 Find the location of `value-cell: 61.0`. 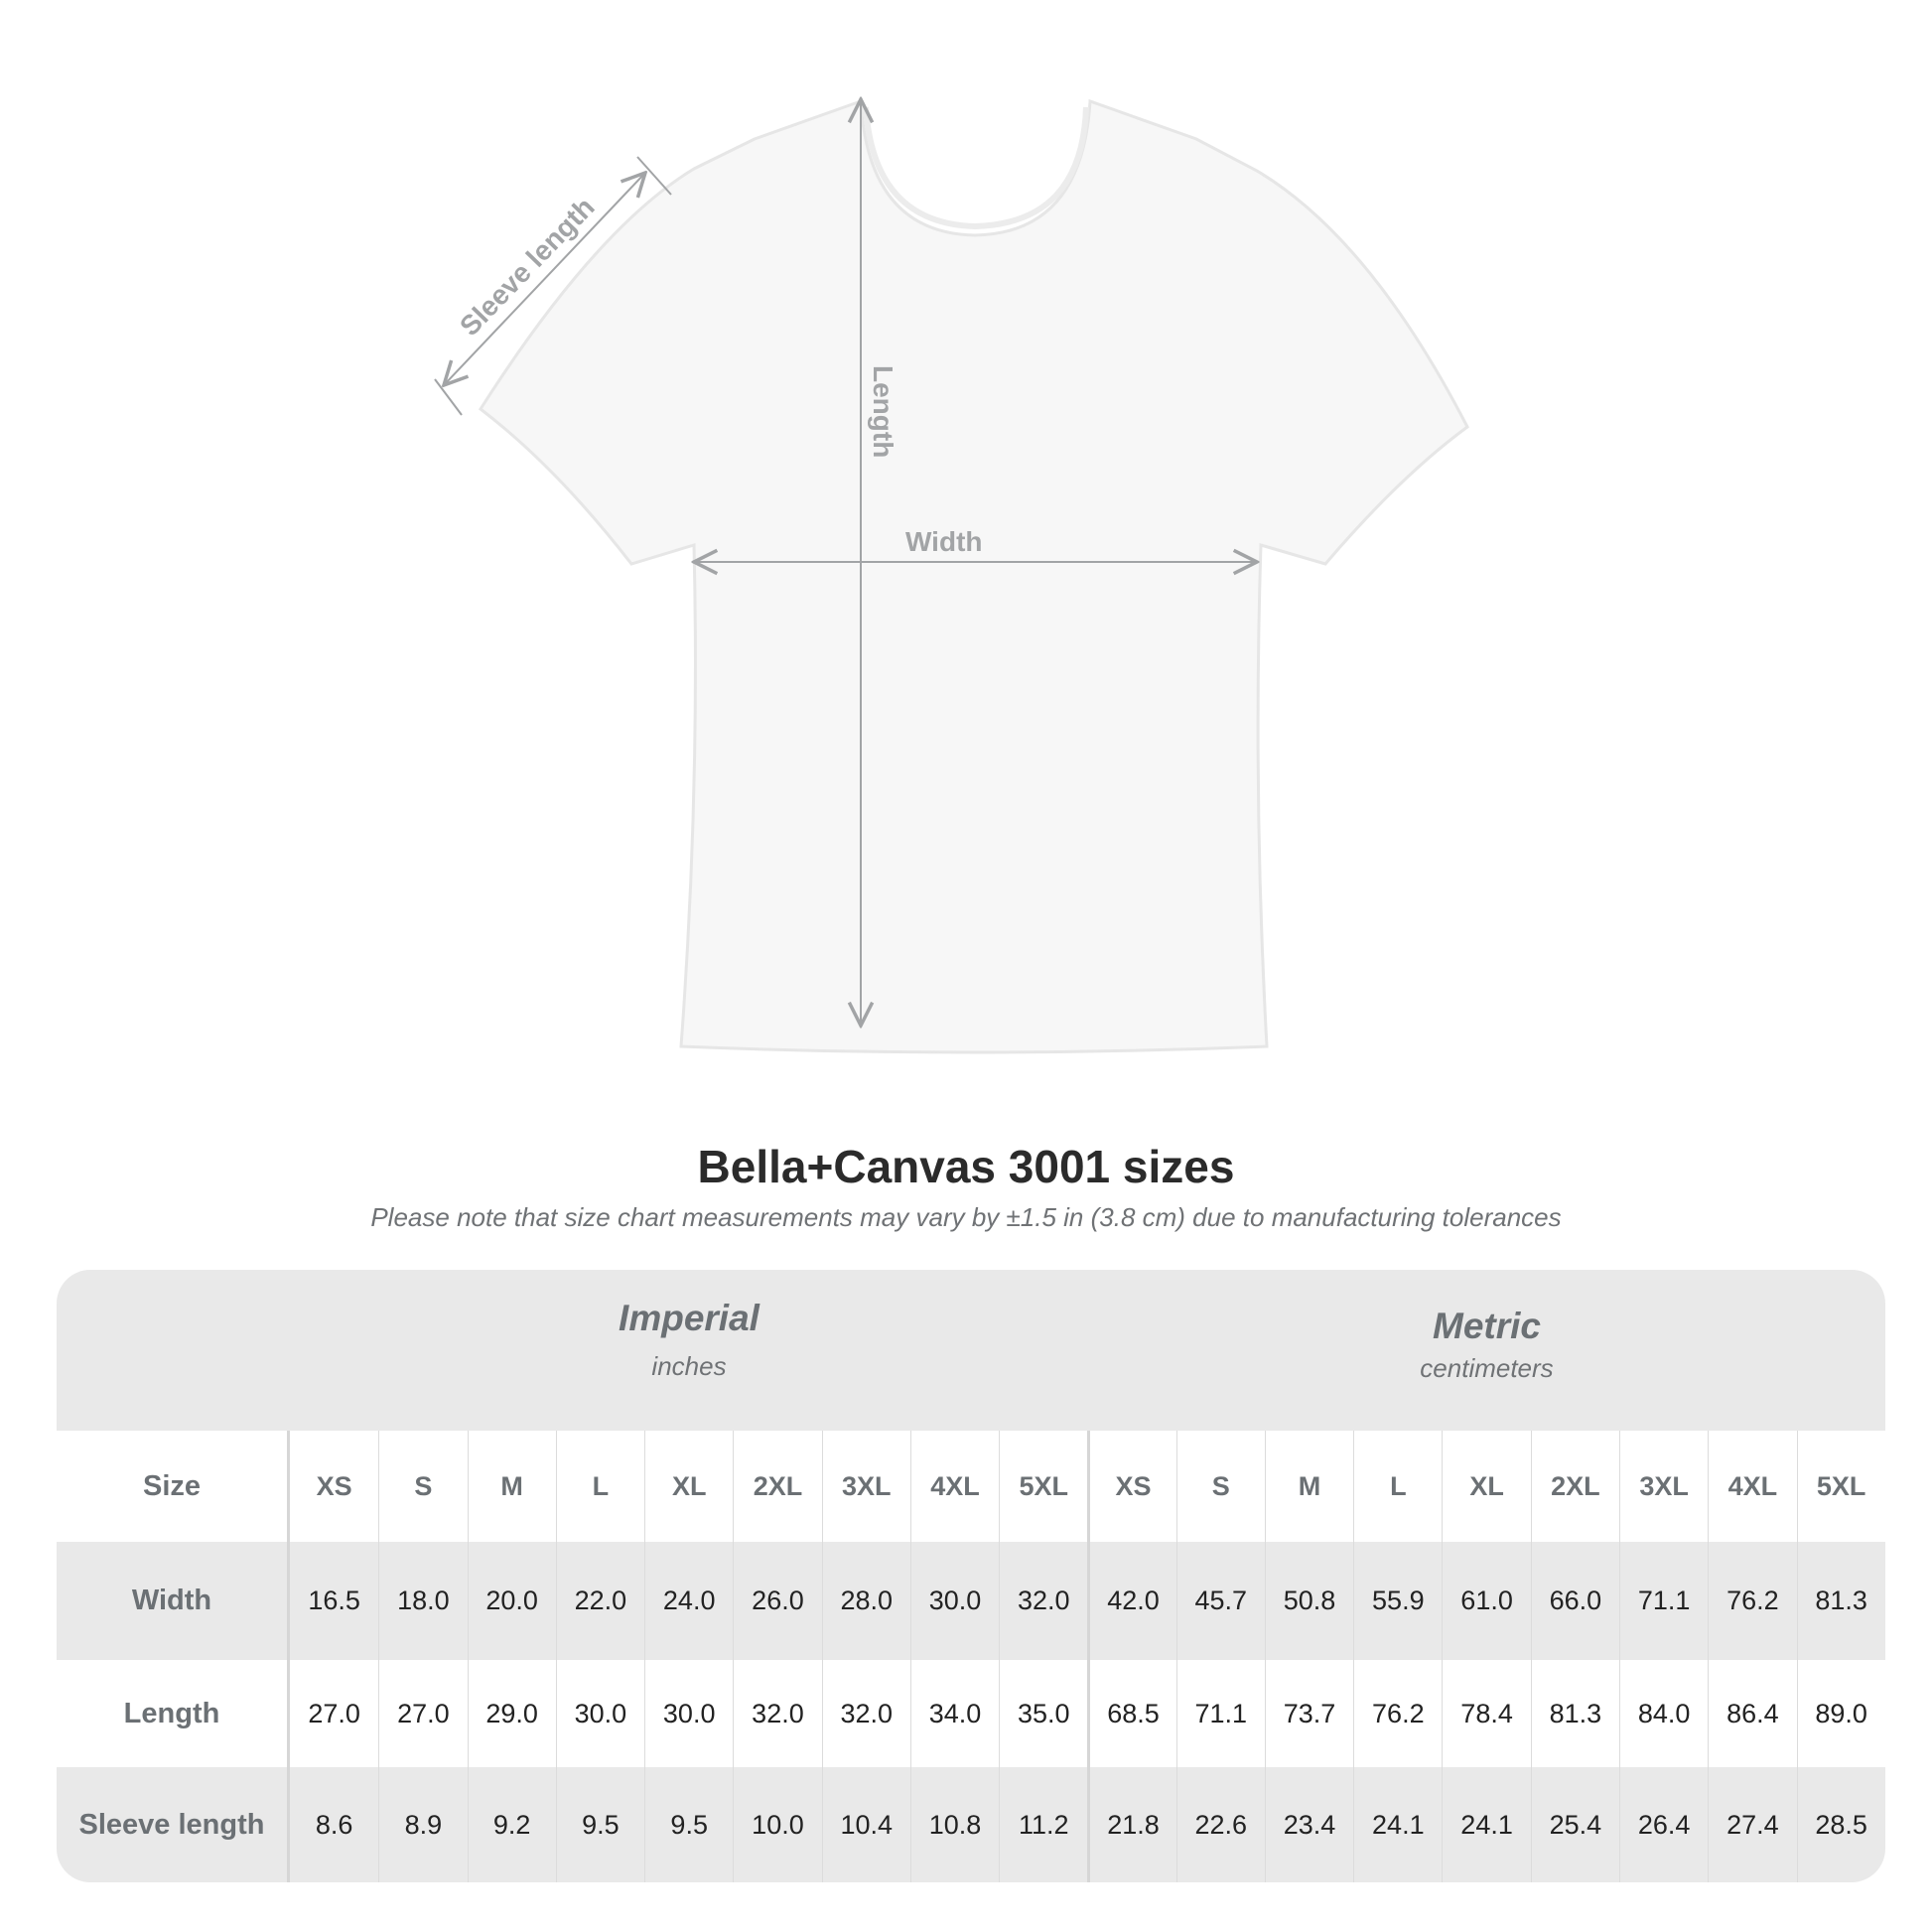

value-cell: 61.0 is located at coordinates (1486, 1601).